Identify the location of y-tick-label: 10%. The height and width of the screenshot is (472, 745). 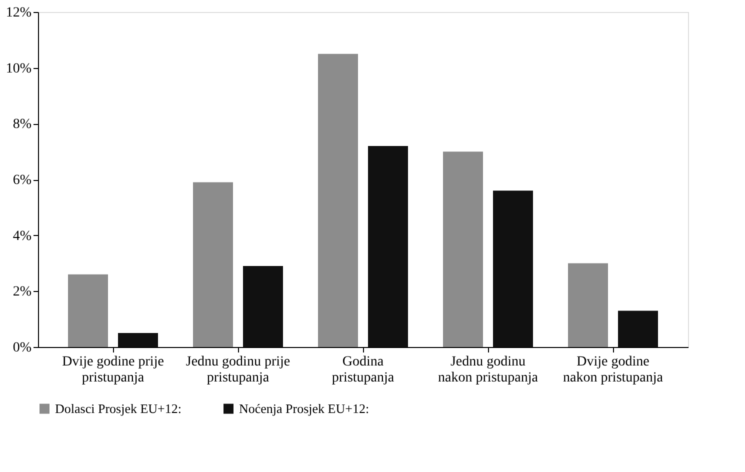
(19, 68).